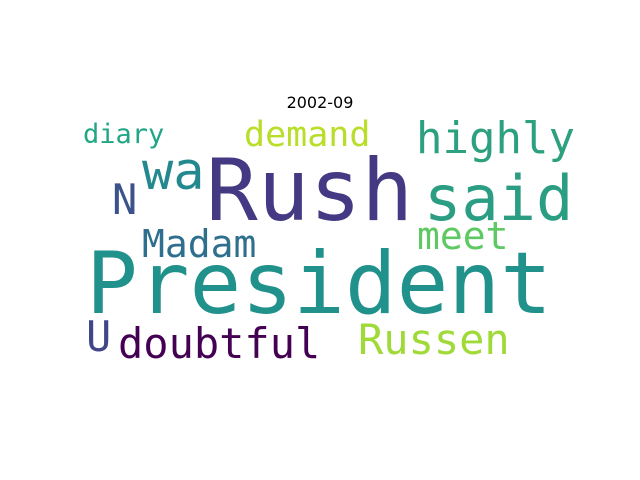 The image size is (640, 480). What do you see at coordinates (199, 244) in the screenshot?
I see `word-madam: Madam` at bounding box center [199, 244].